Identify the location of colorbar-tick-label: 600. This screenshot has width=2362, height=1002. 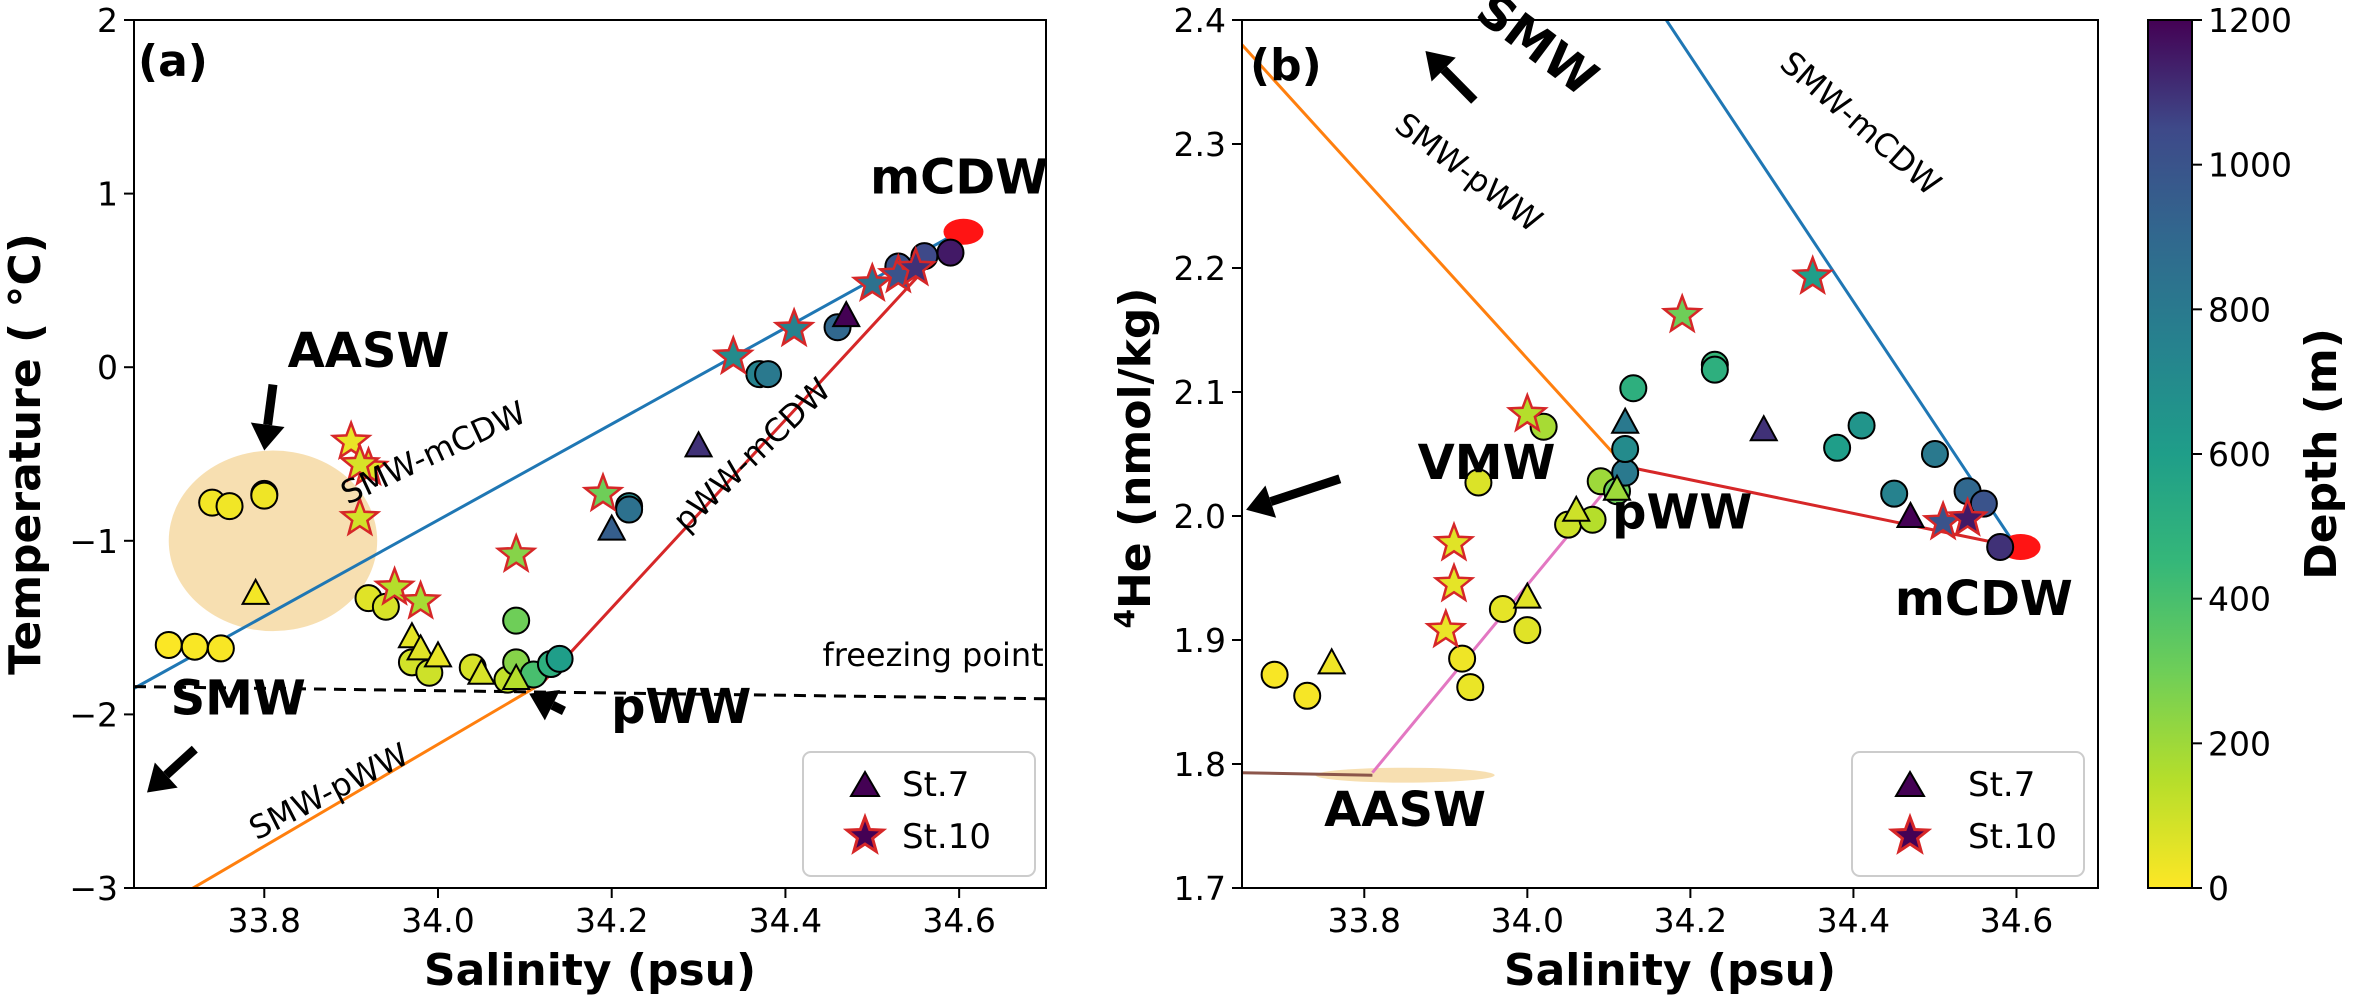
(2239, 454).